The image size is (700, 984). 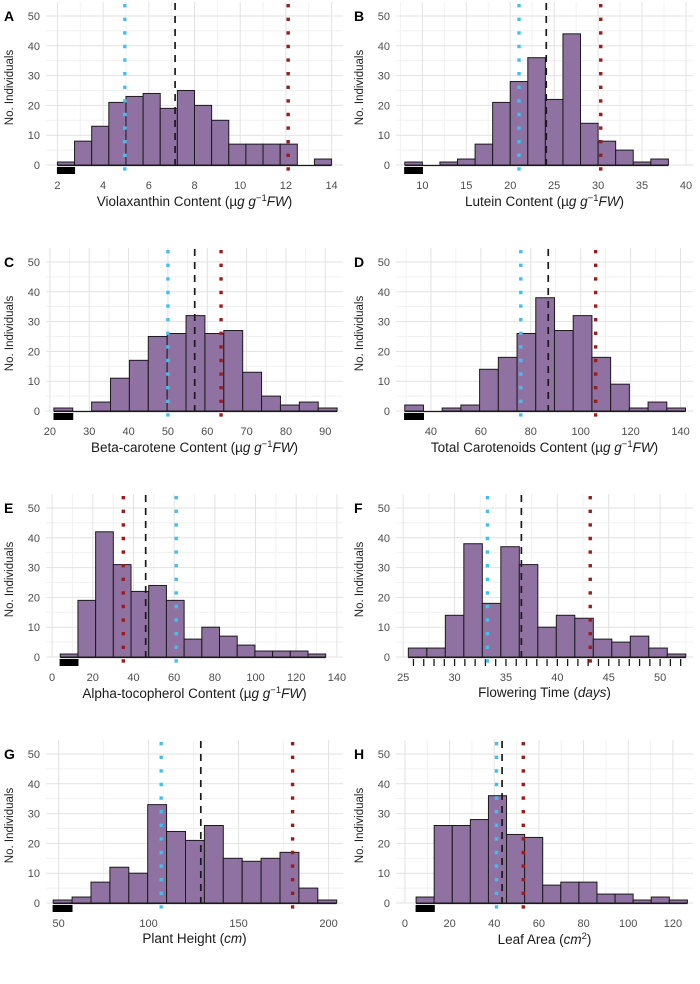 What do you see at coordinates (93, 678) in the screenshot?
I see `x-tick-label: 20` at bounding box center [93, 678].